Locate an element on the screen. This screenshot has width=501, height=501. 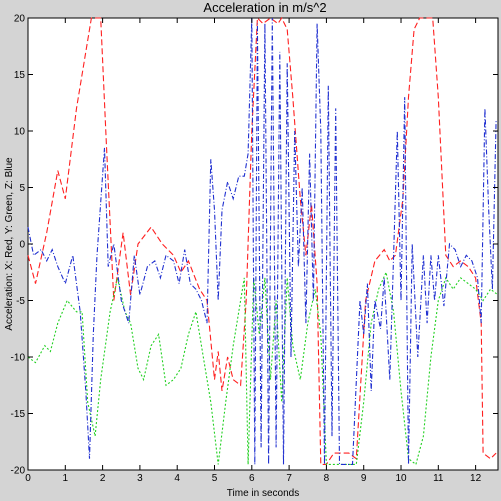
y-tick-label: 5 is located at coordinates (22, 188).